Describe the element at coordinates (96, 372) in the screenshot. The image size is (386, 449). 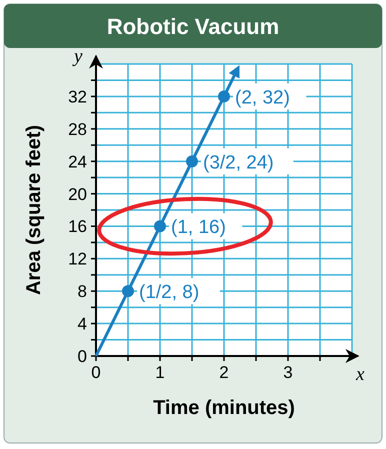
I see `x-tick-label: 0` at that location.